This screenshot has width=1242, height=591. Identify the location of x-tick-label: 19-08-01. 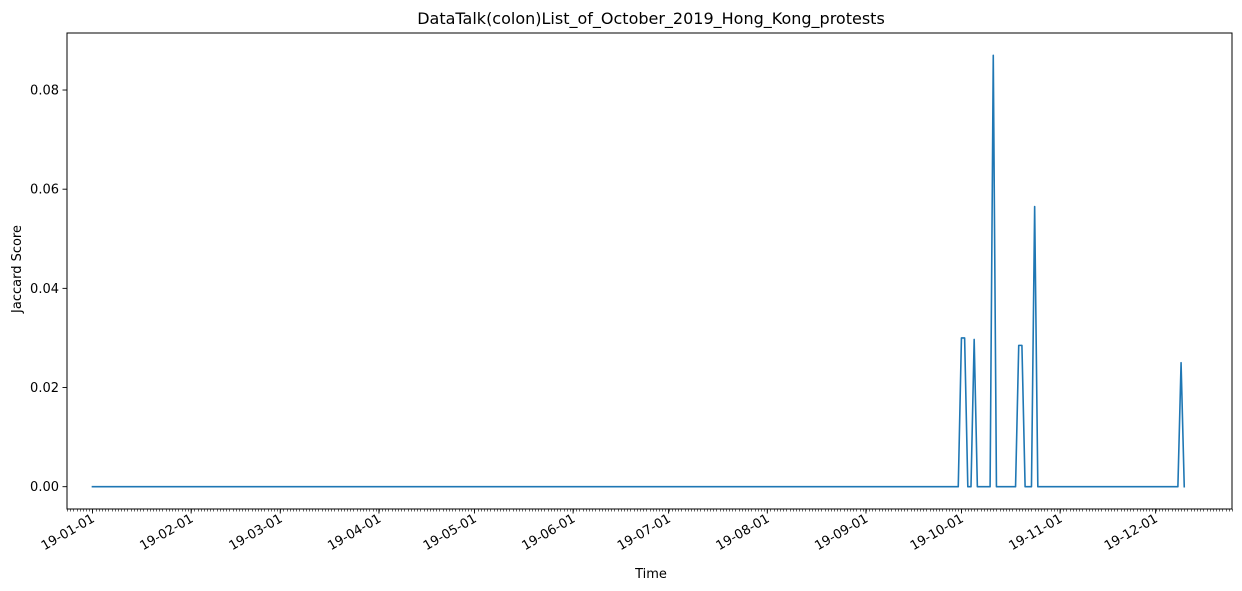
(743, 532).